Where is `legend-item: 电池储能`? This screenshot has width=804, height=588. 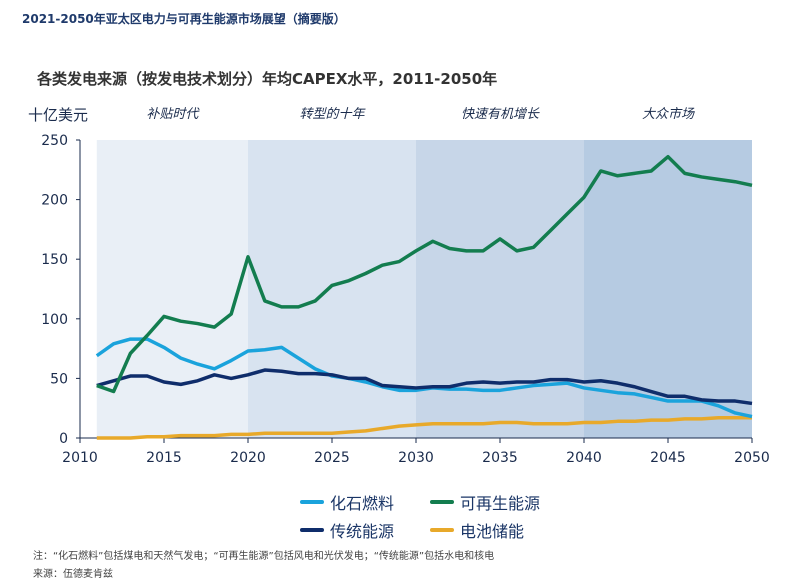
legend-item: 电池储能 is located at coordinates (500, 530).